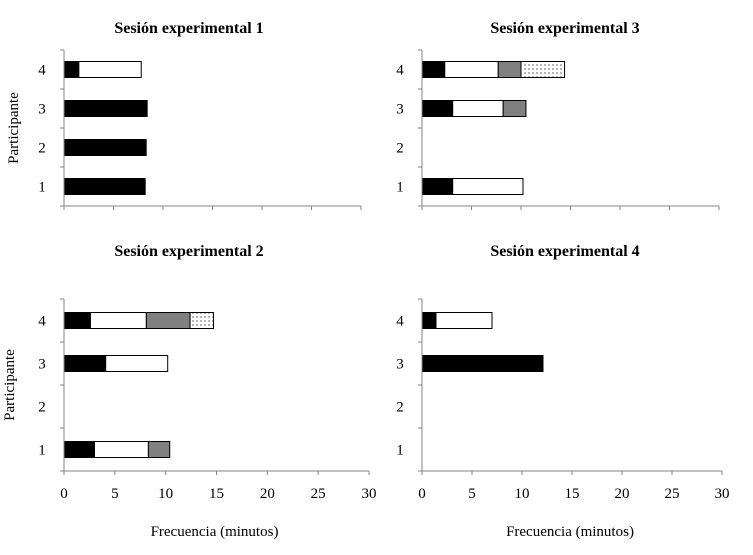 The height and width of the screenshot is (555, 753). Describe the element at coordinates (564, 28) in the screenshot. I see `chart-title: Sesión experimental 3` at that location.